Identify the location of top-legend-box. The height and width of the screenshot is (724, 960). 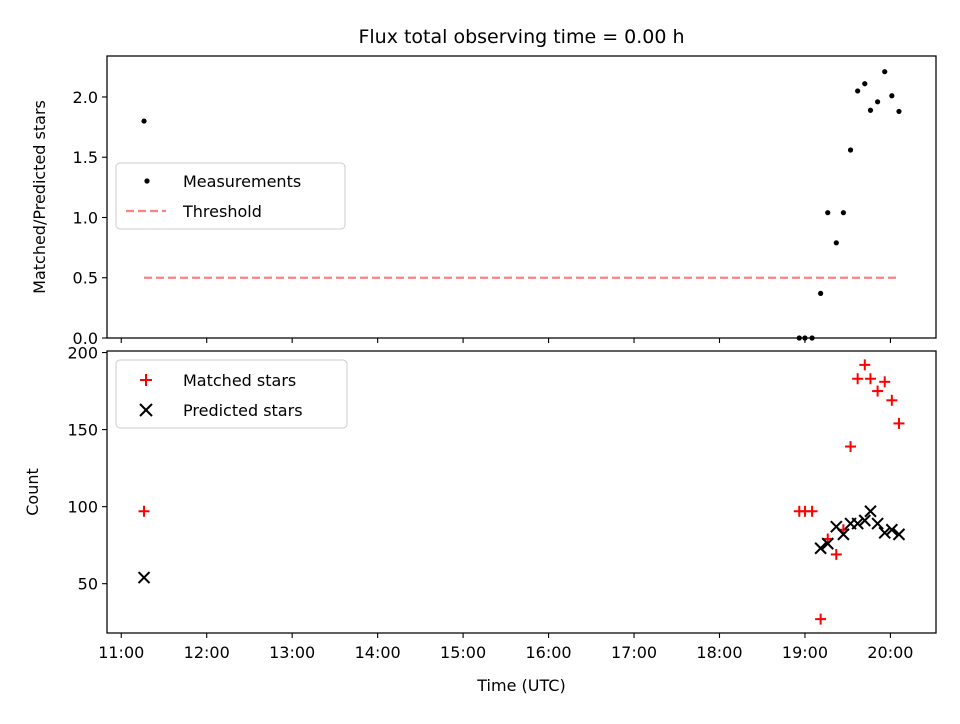
(230, 196).